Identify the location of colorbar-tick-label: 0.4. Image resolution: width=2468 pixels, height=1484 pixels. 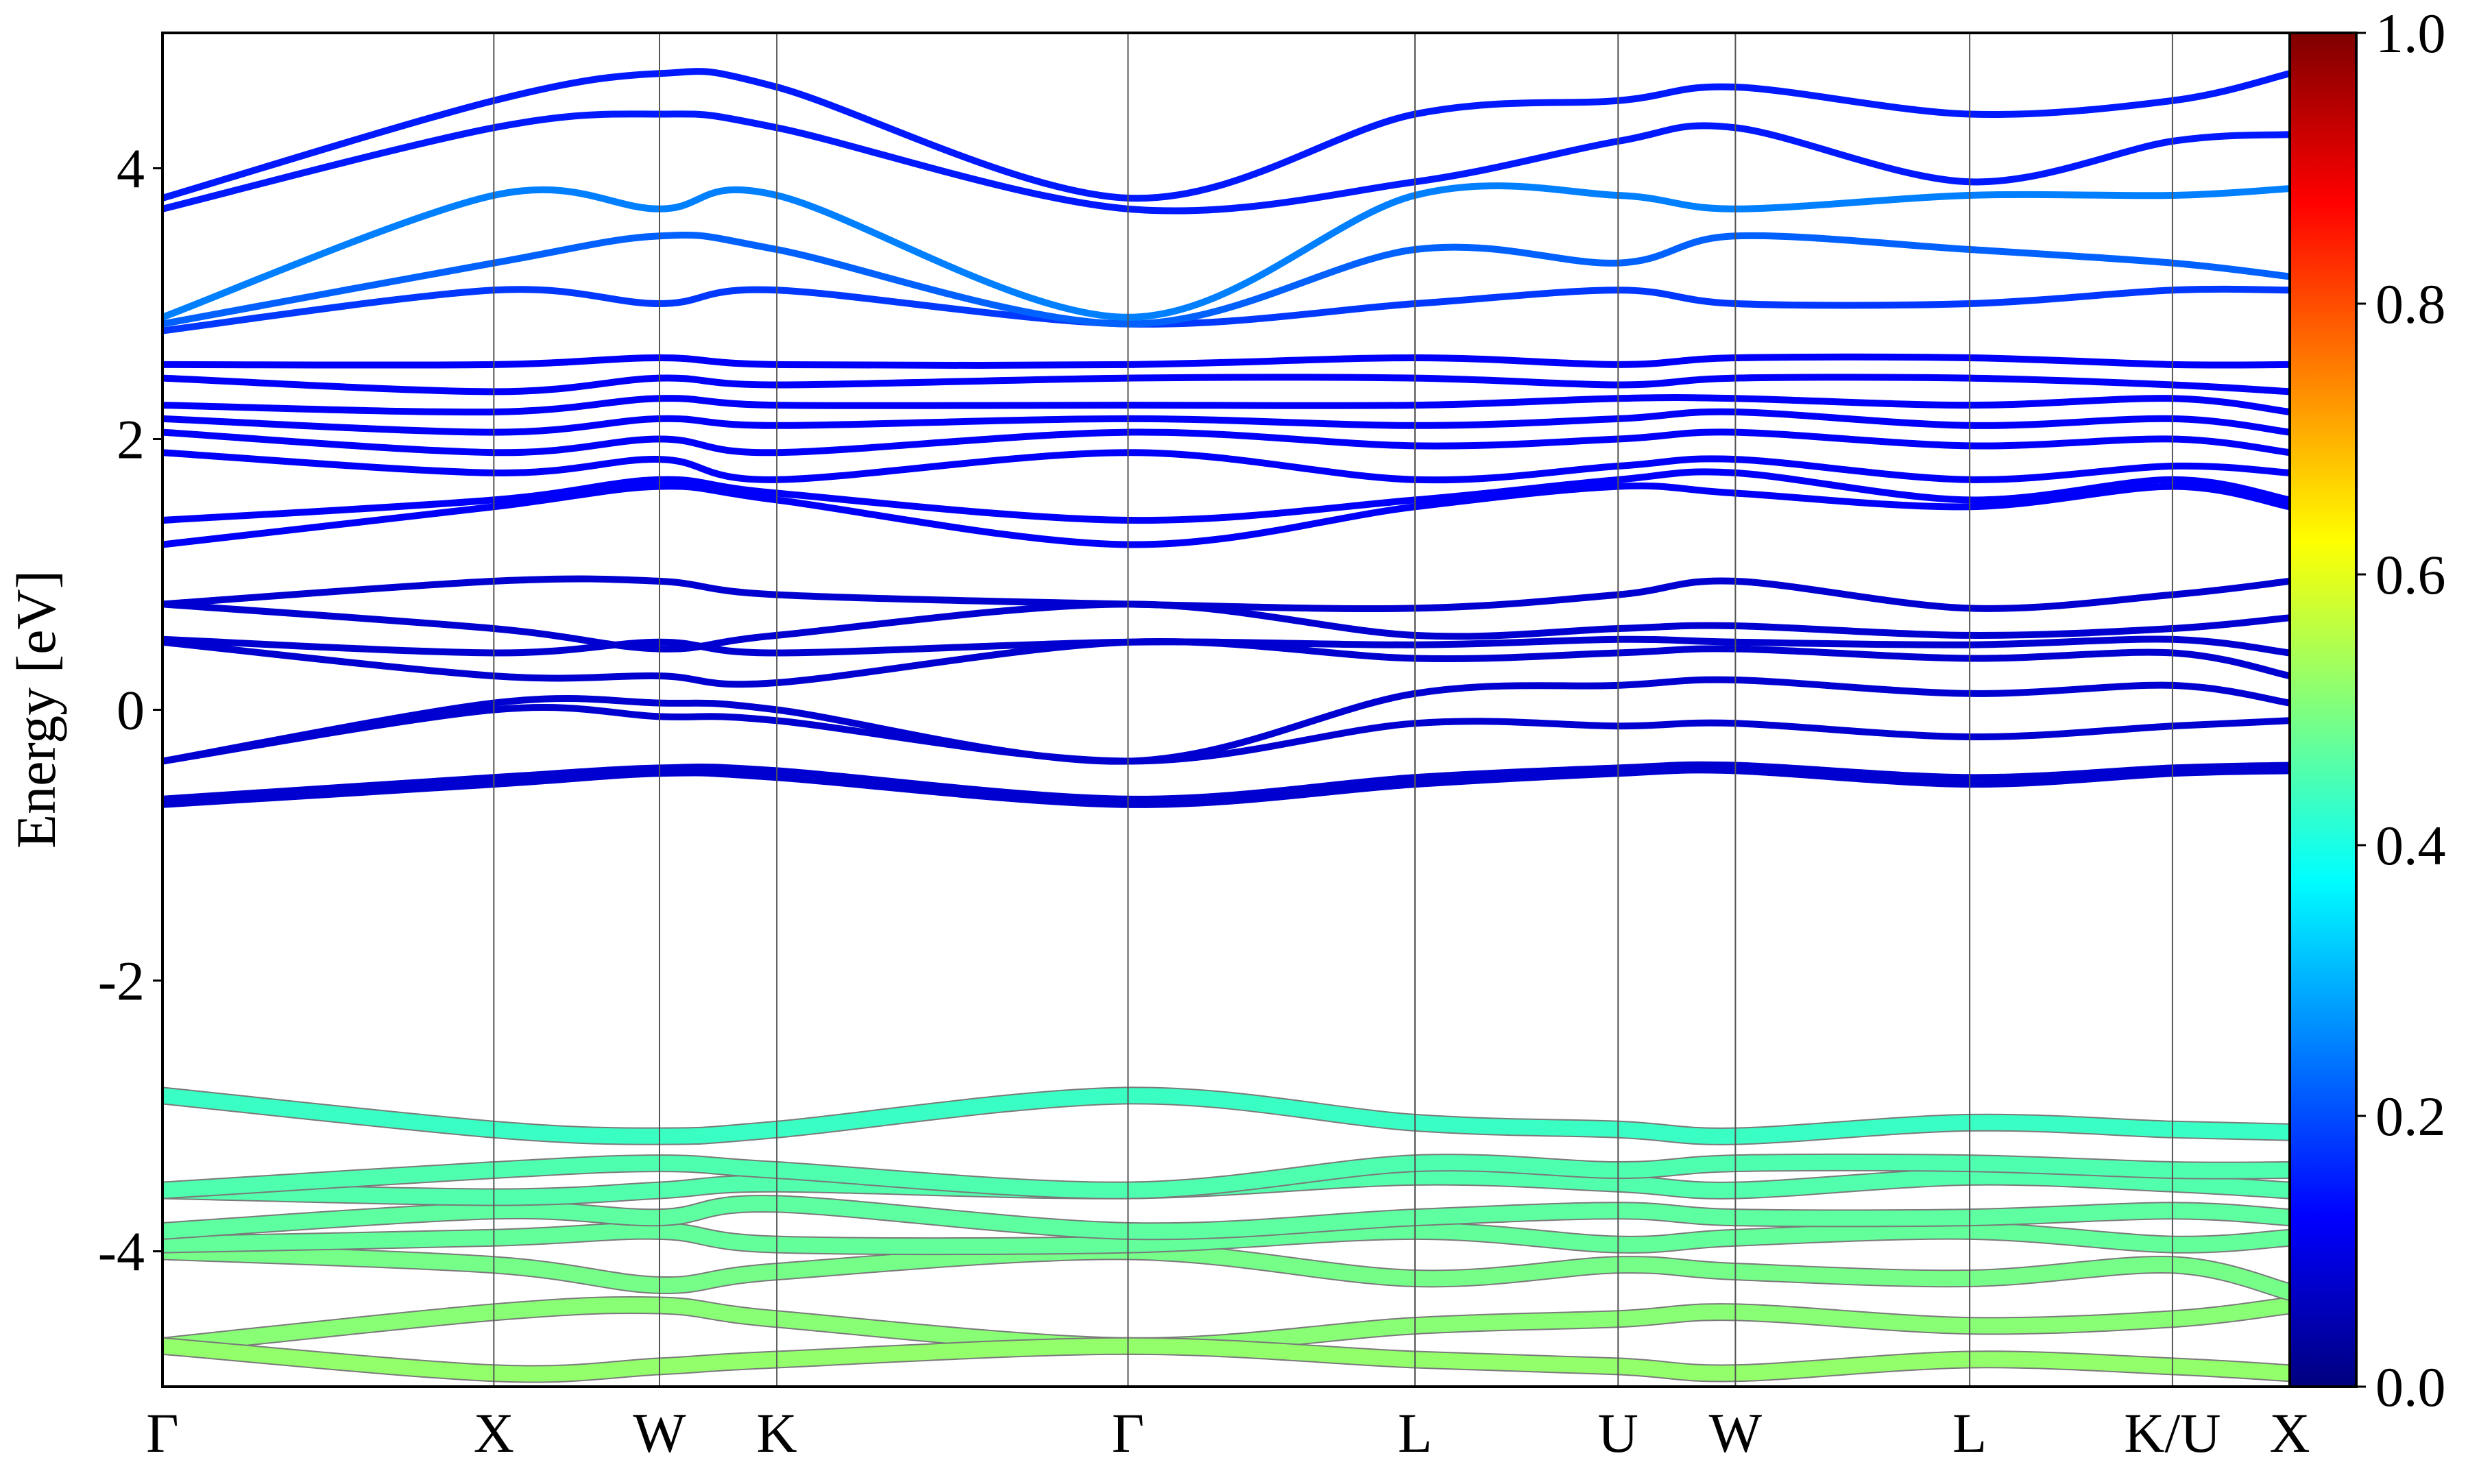
(2410, 845).